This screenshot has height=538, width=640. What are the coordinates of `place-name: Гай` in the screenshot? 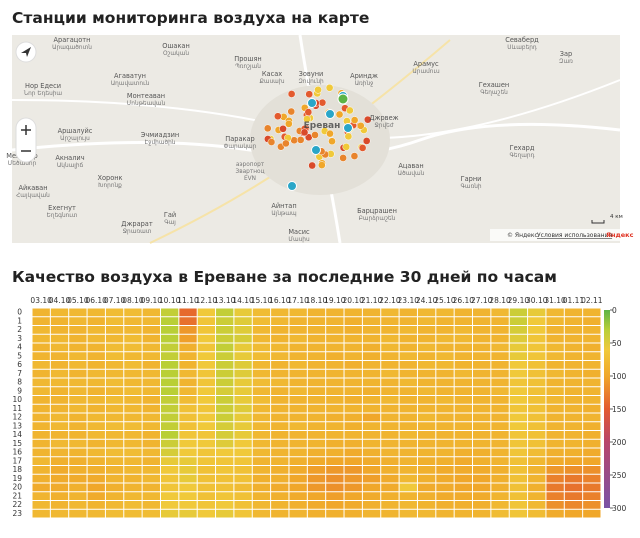 It's located at (170, 215).